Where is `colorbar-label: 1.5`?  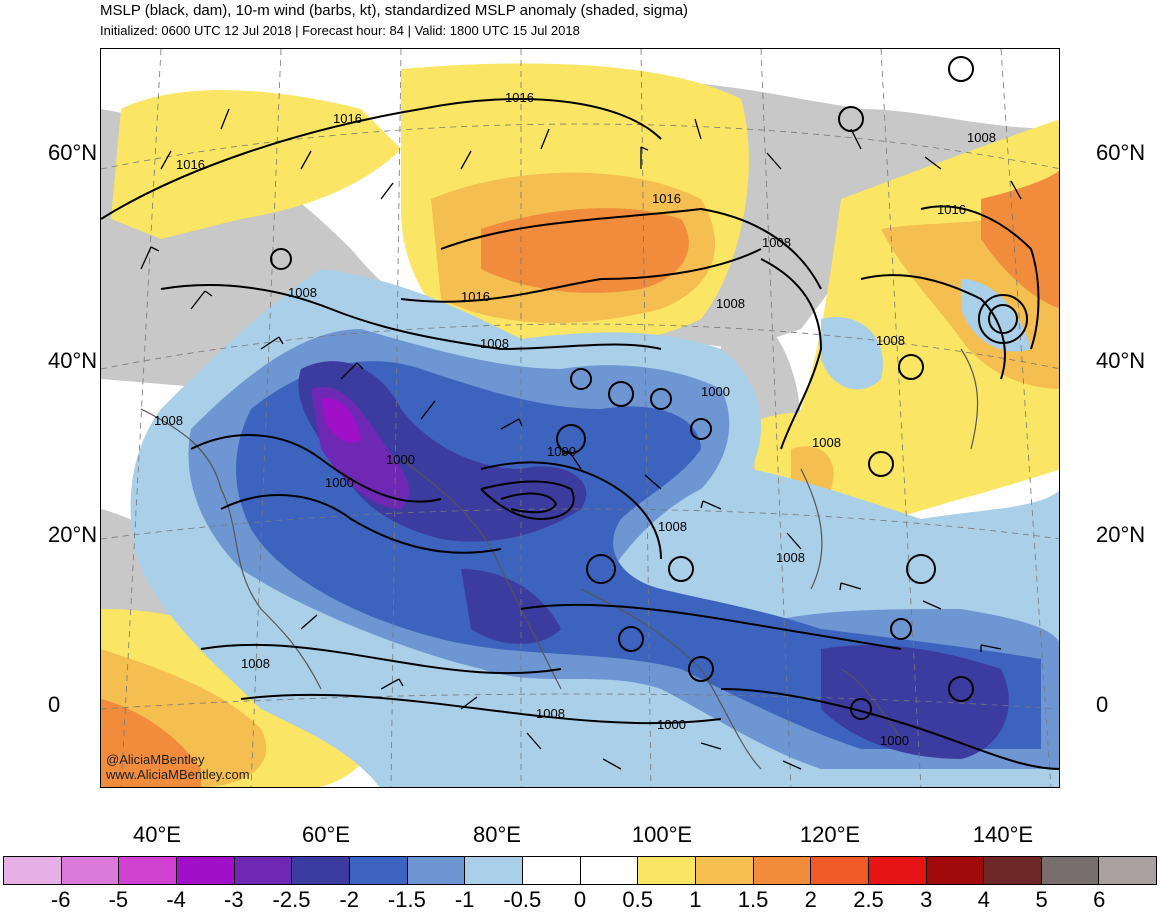
colorbar-label: 1.5 is located at coordinates (753, 899).